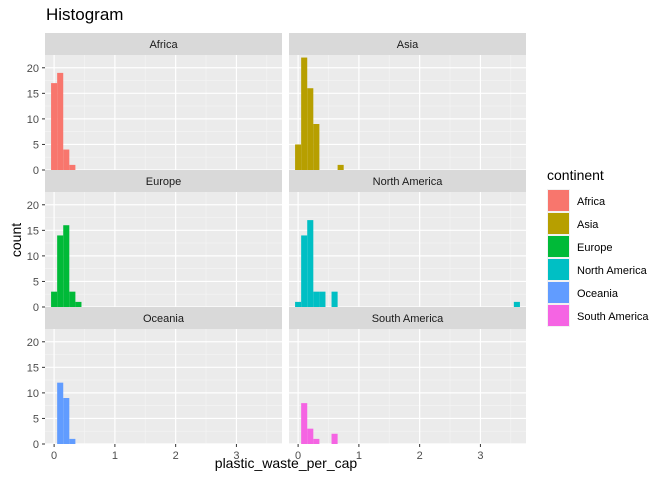 The image size is (672, 480). I want to click on facet-strip-north-america, so click(407, 181).